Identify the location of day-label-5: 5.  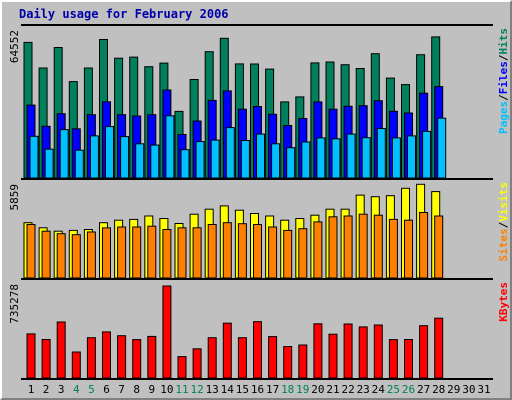
(91, 389).